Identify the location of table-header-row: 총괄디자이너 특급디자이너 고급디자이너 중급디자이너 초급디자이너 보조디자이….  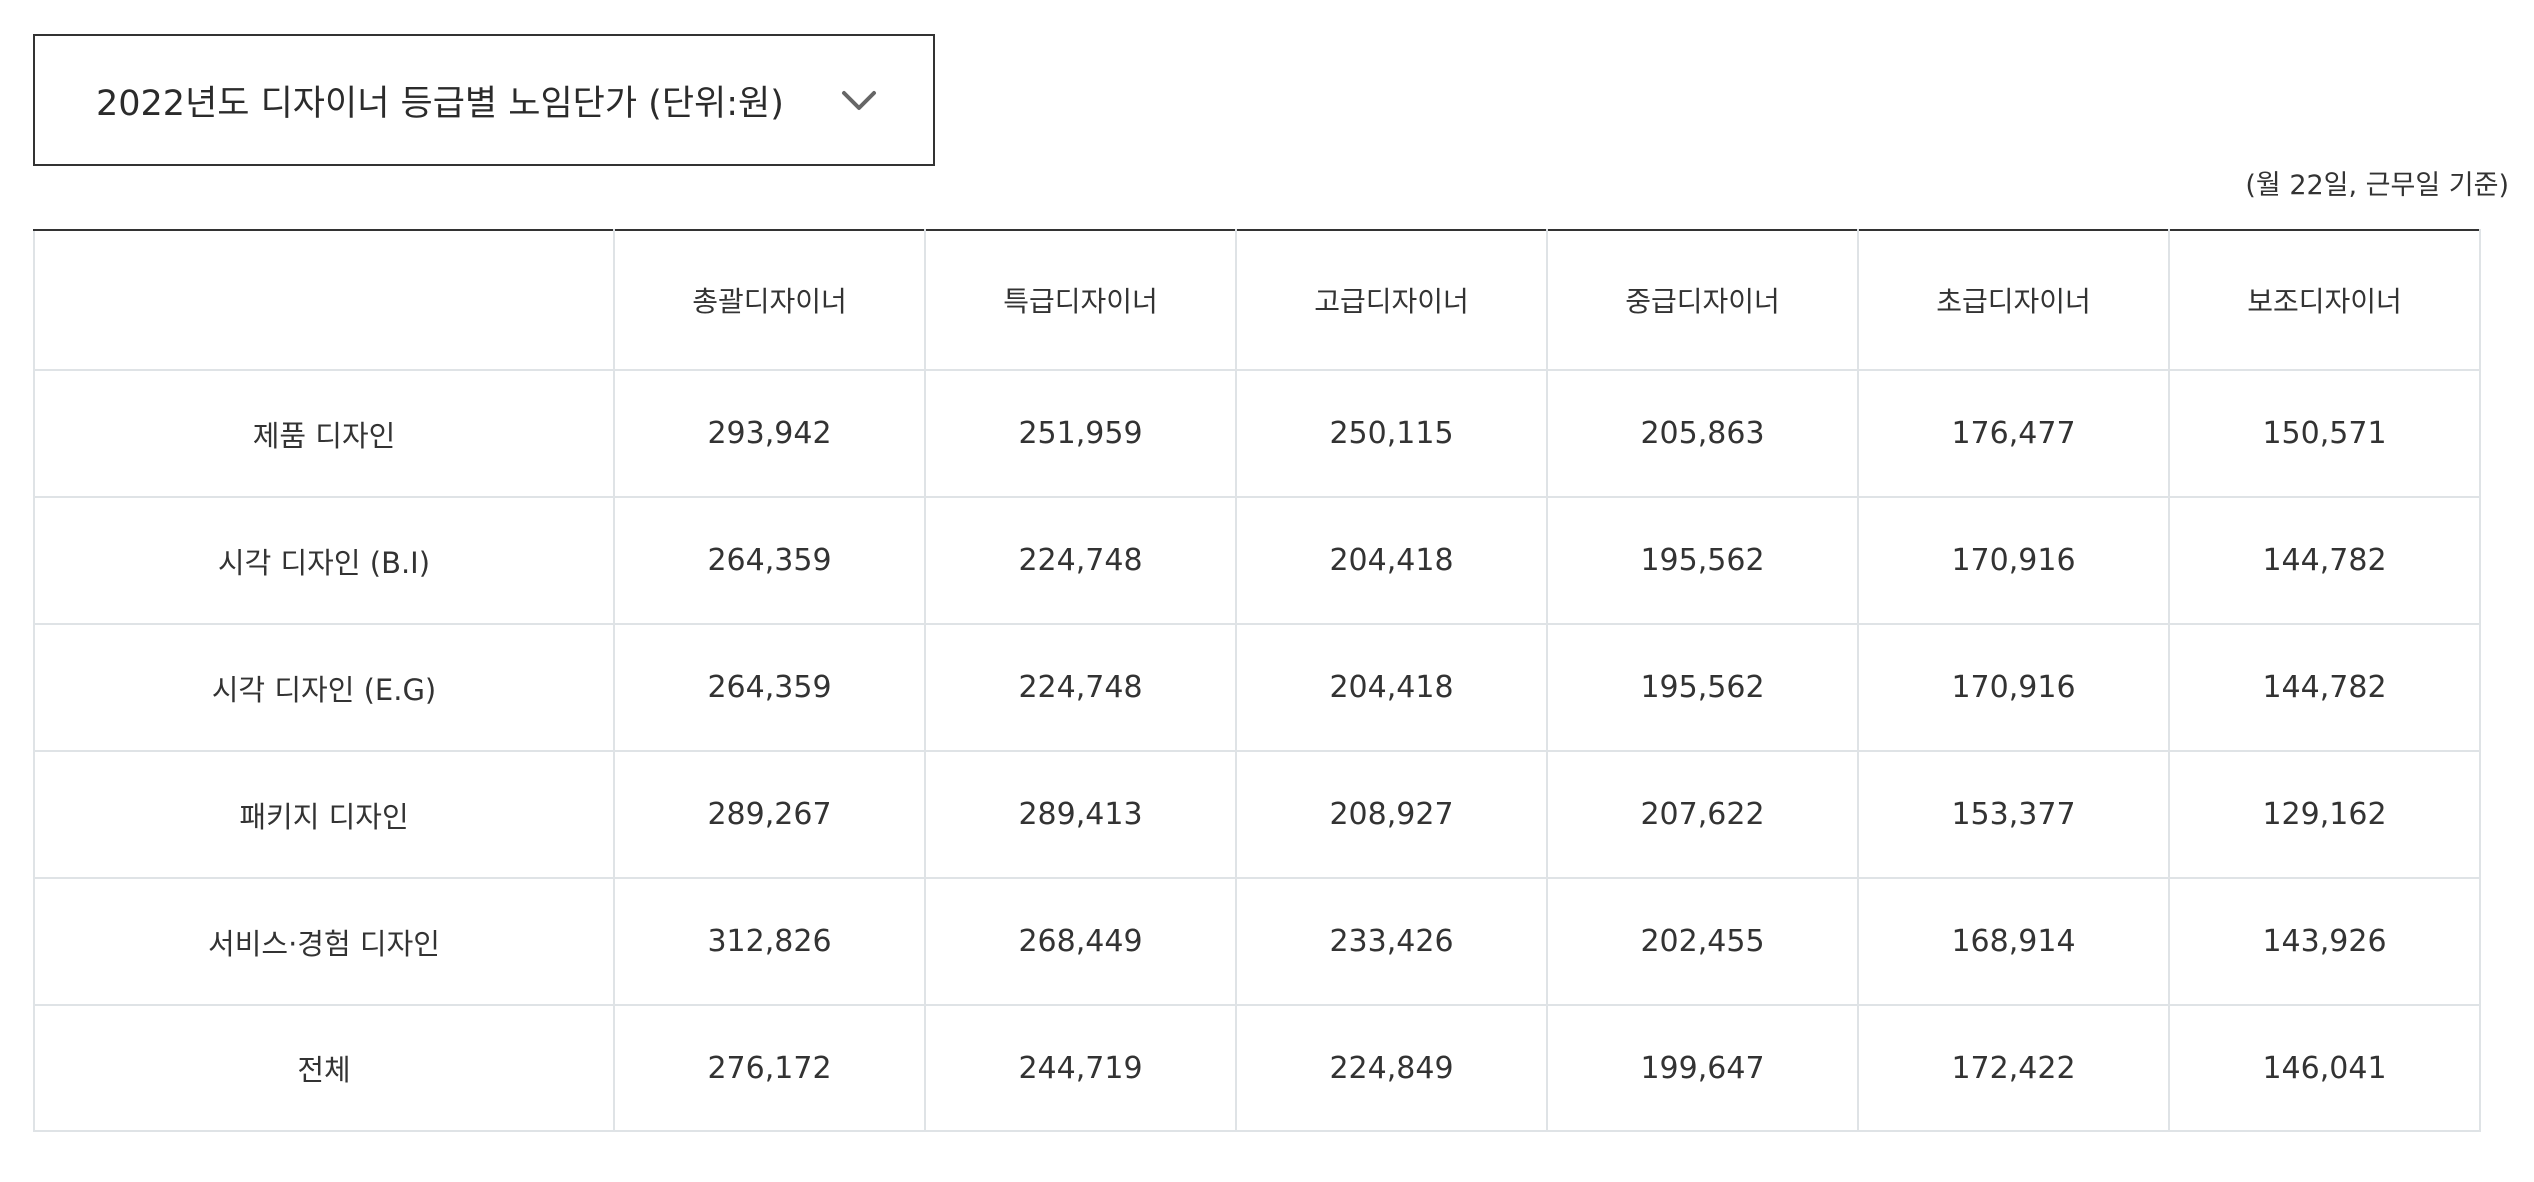
(1257, 300).